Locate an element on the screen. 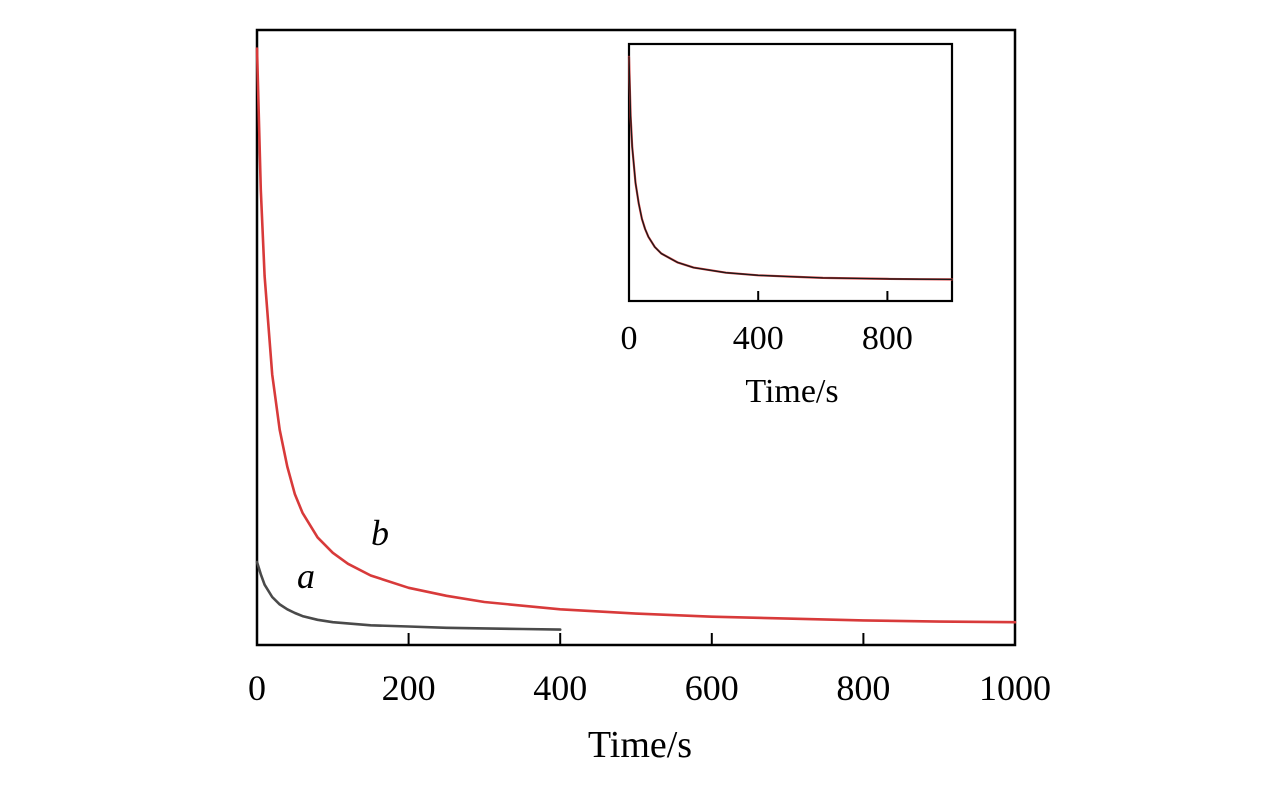  inset-x-ticks is located at coordinates (758, 296).